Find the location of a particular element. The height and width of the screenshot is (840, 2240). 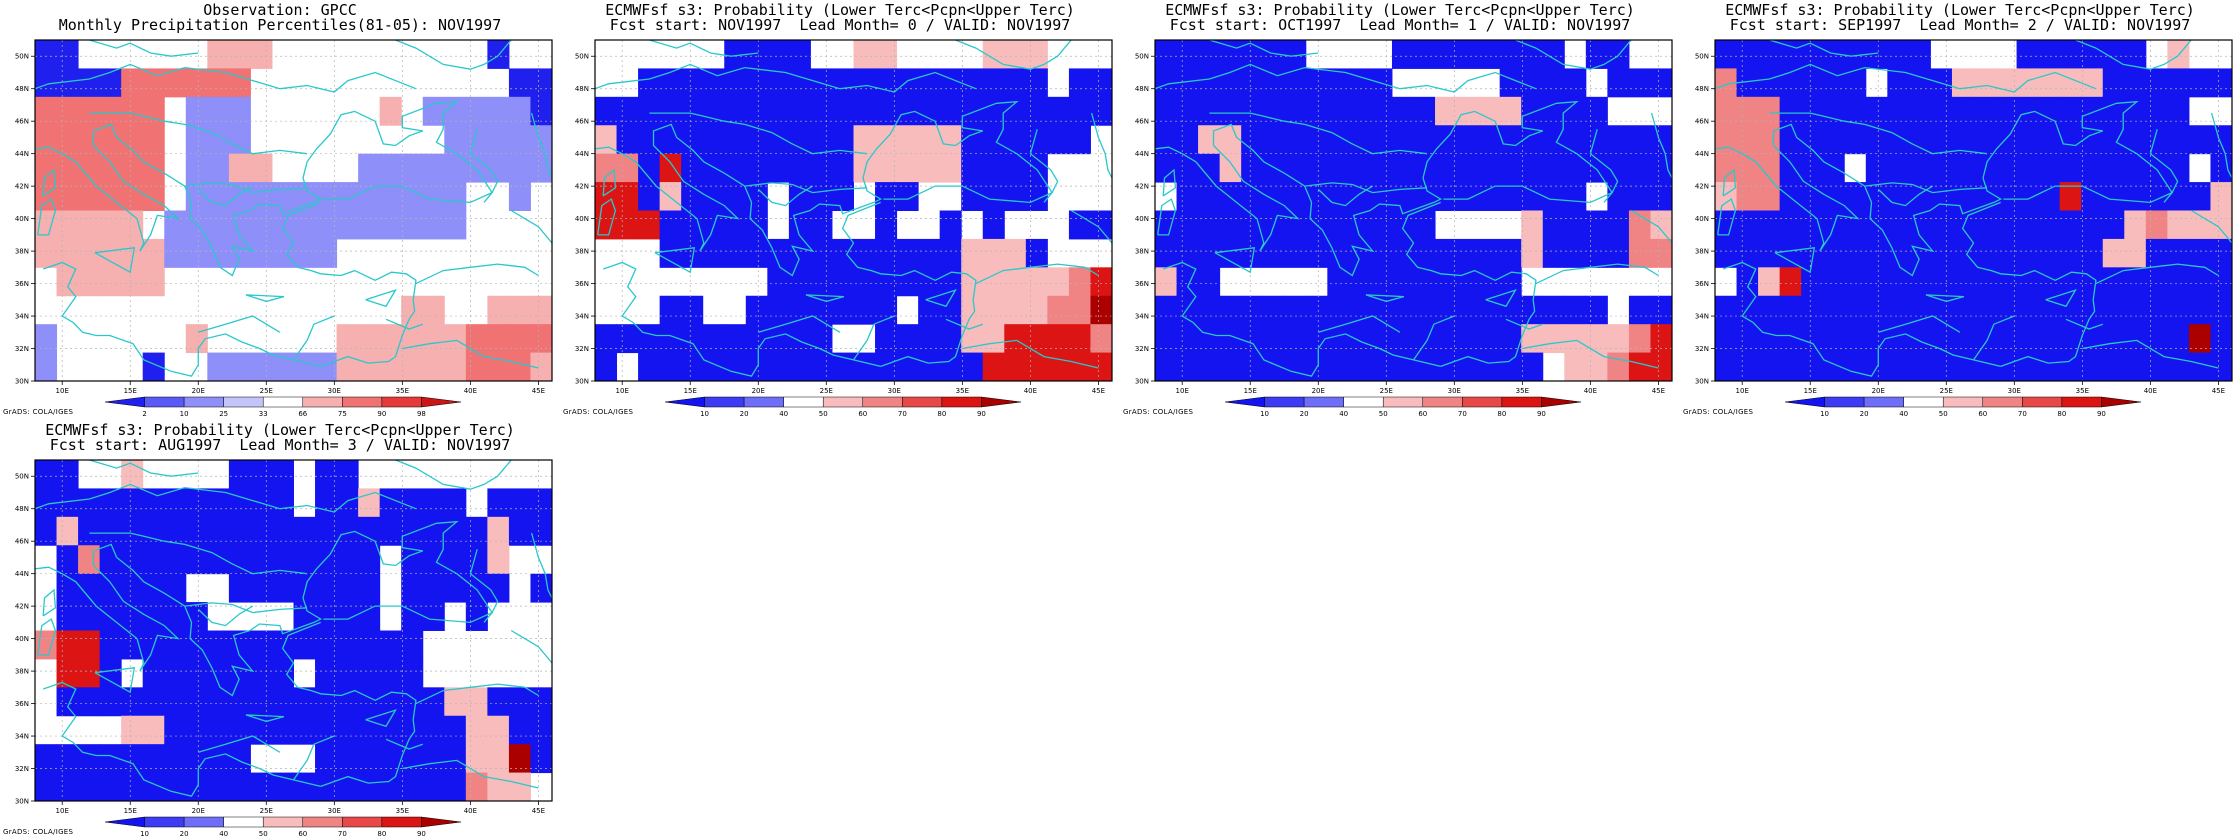

map-frame is located at coordinates (293, 630).